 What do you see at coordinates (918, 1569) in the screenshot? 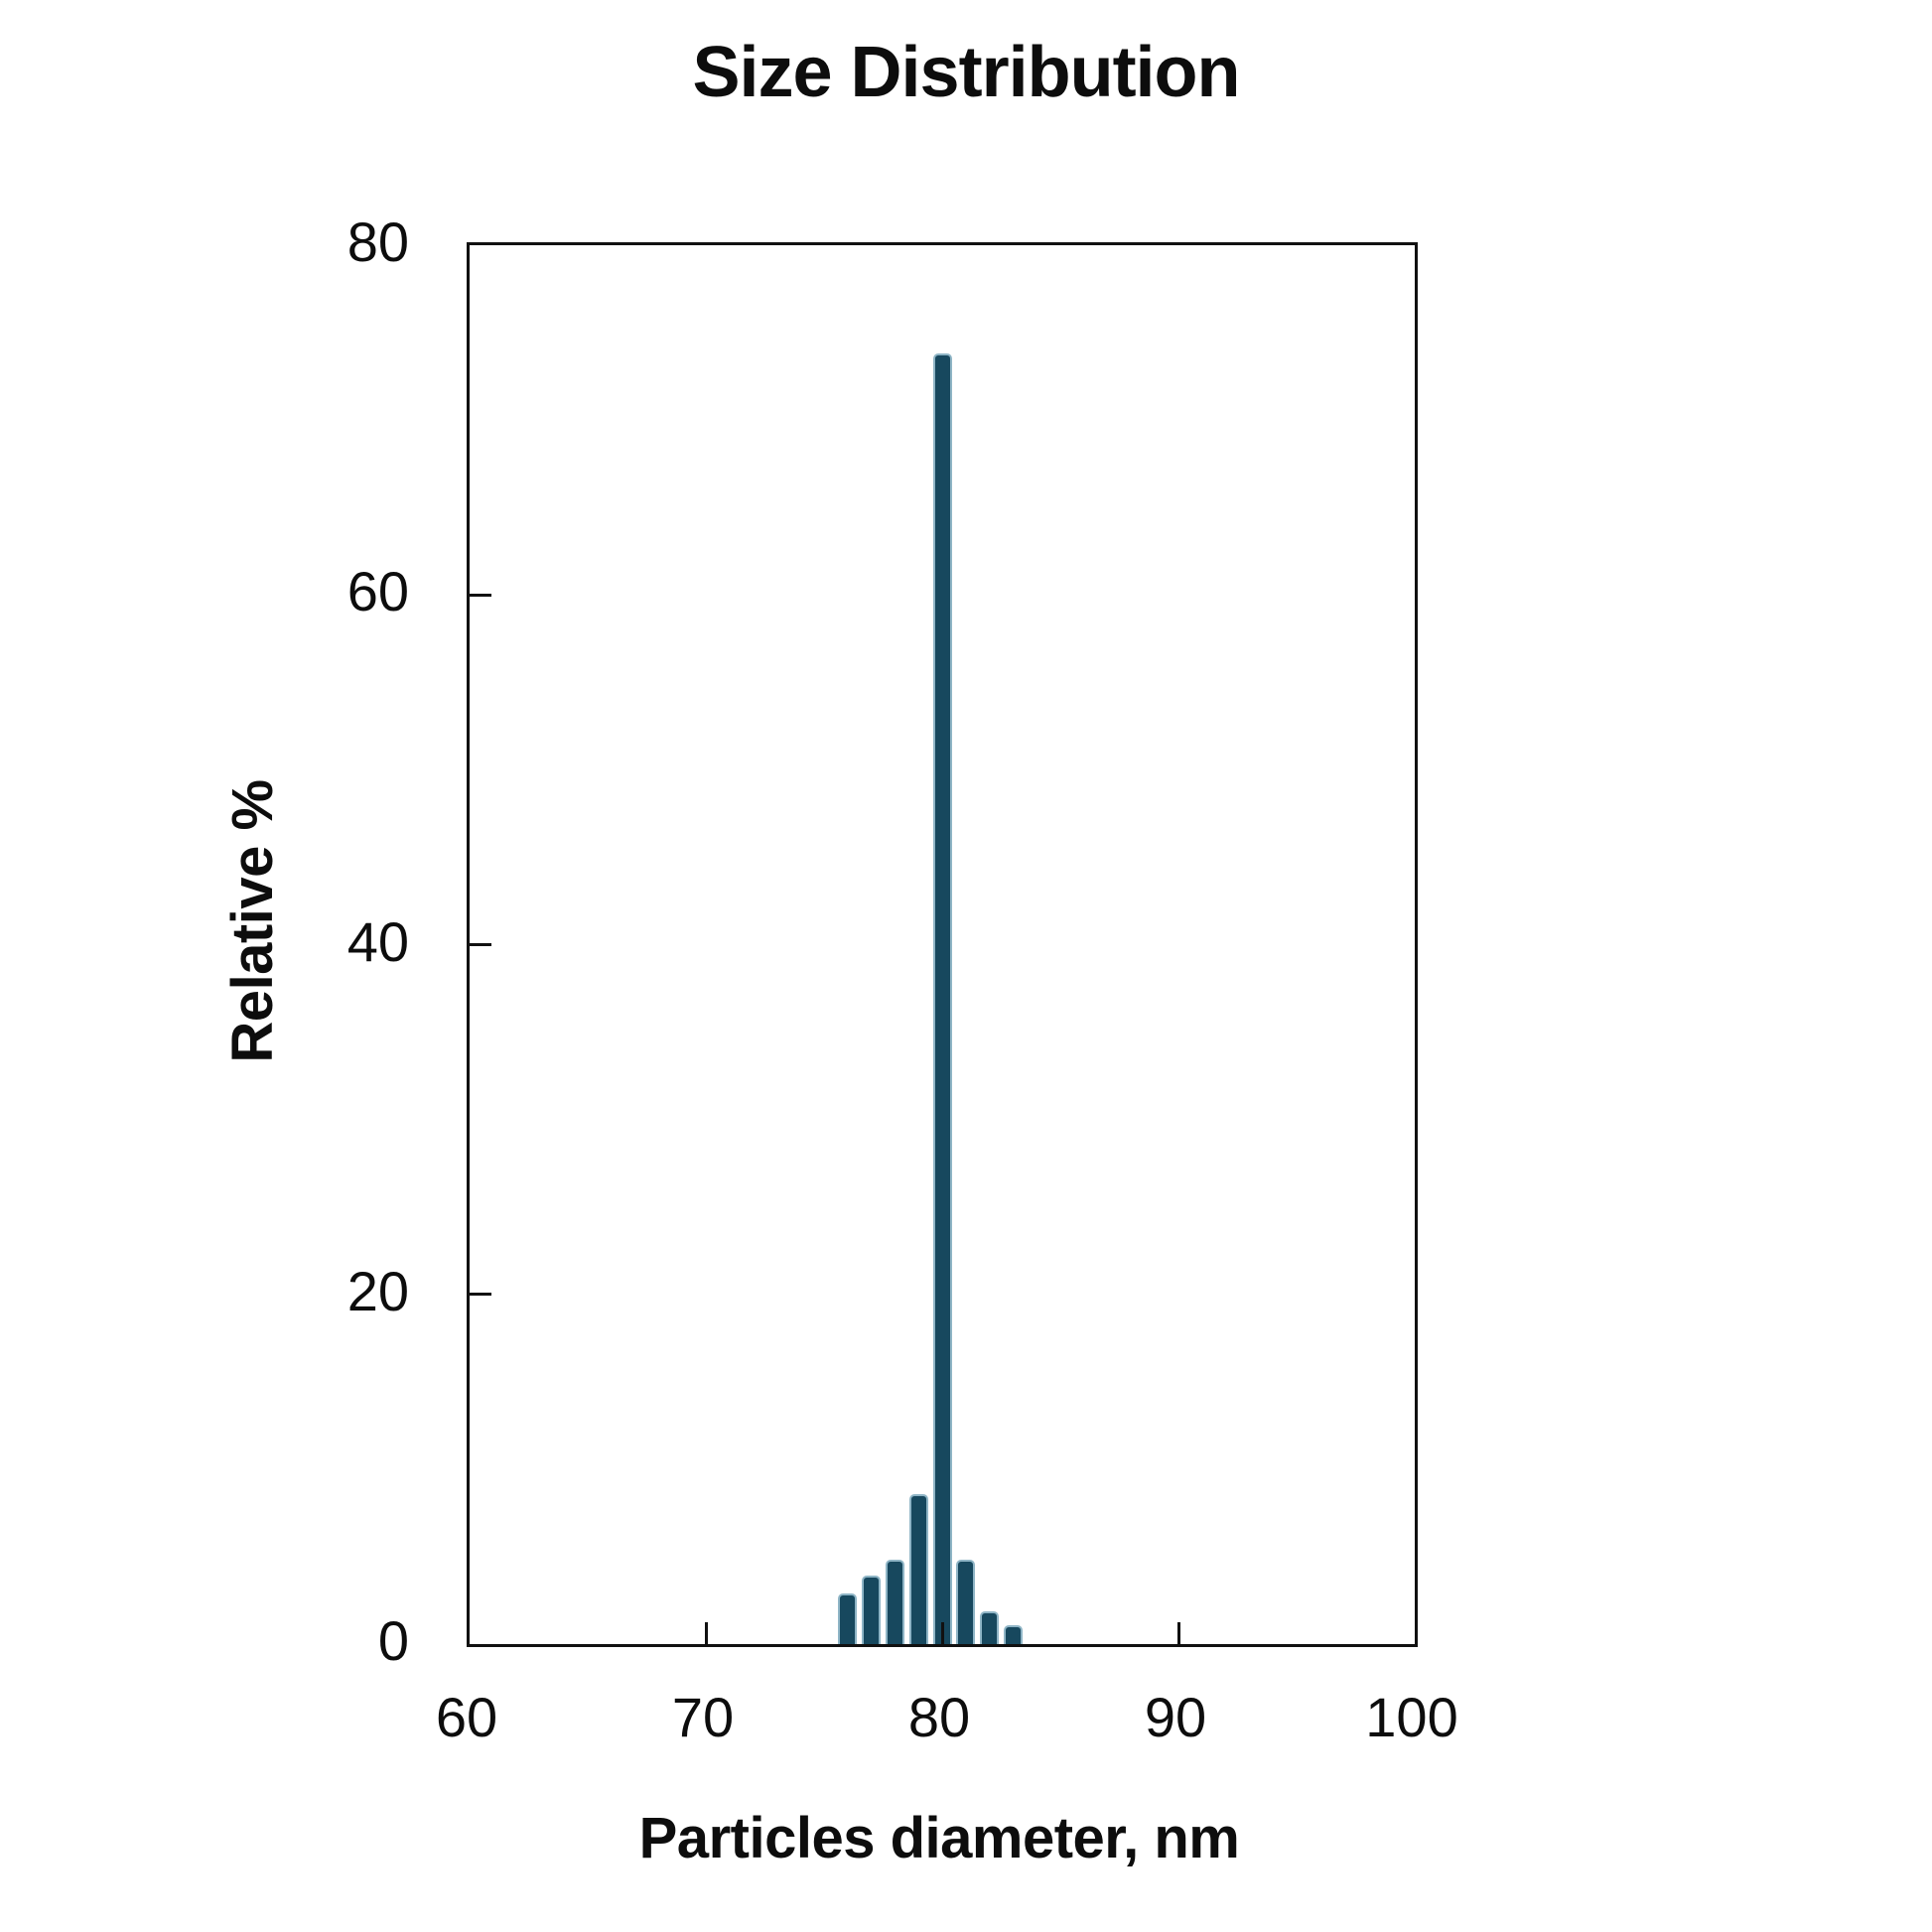
I see `bar-79nm` at bounding box center [918, 1569].